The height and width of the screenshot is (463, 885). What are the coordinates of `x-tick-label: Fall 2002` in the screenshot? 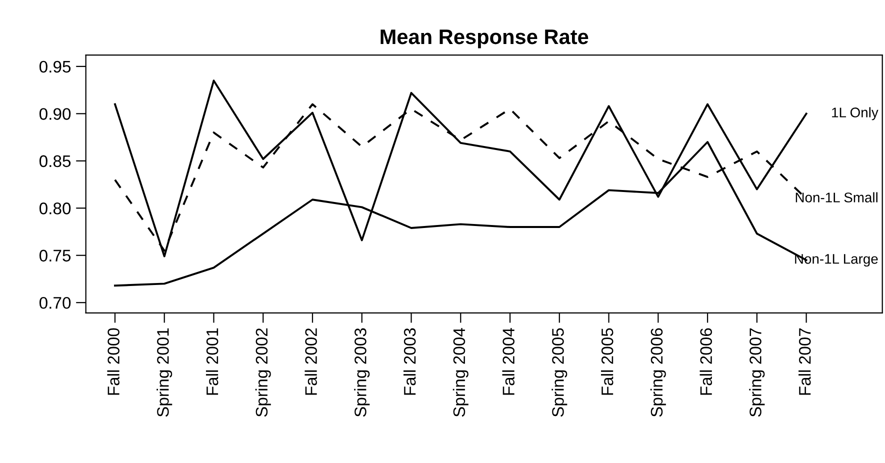 It's located at (310, 361).